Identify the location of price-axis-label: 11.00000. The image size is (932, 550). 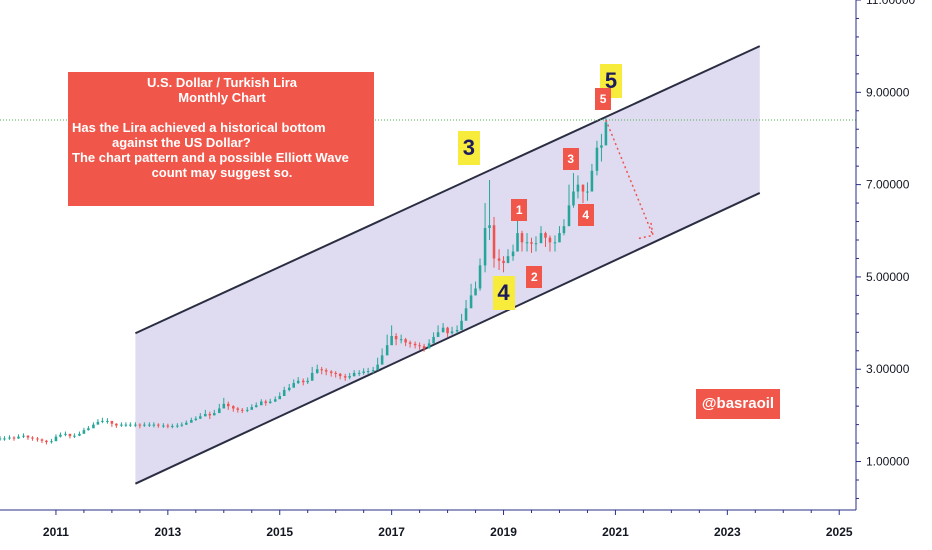
(890, 3).